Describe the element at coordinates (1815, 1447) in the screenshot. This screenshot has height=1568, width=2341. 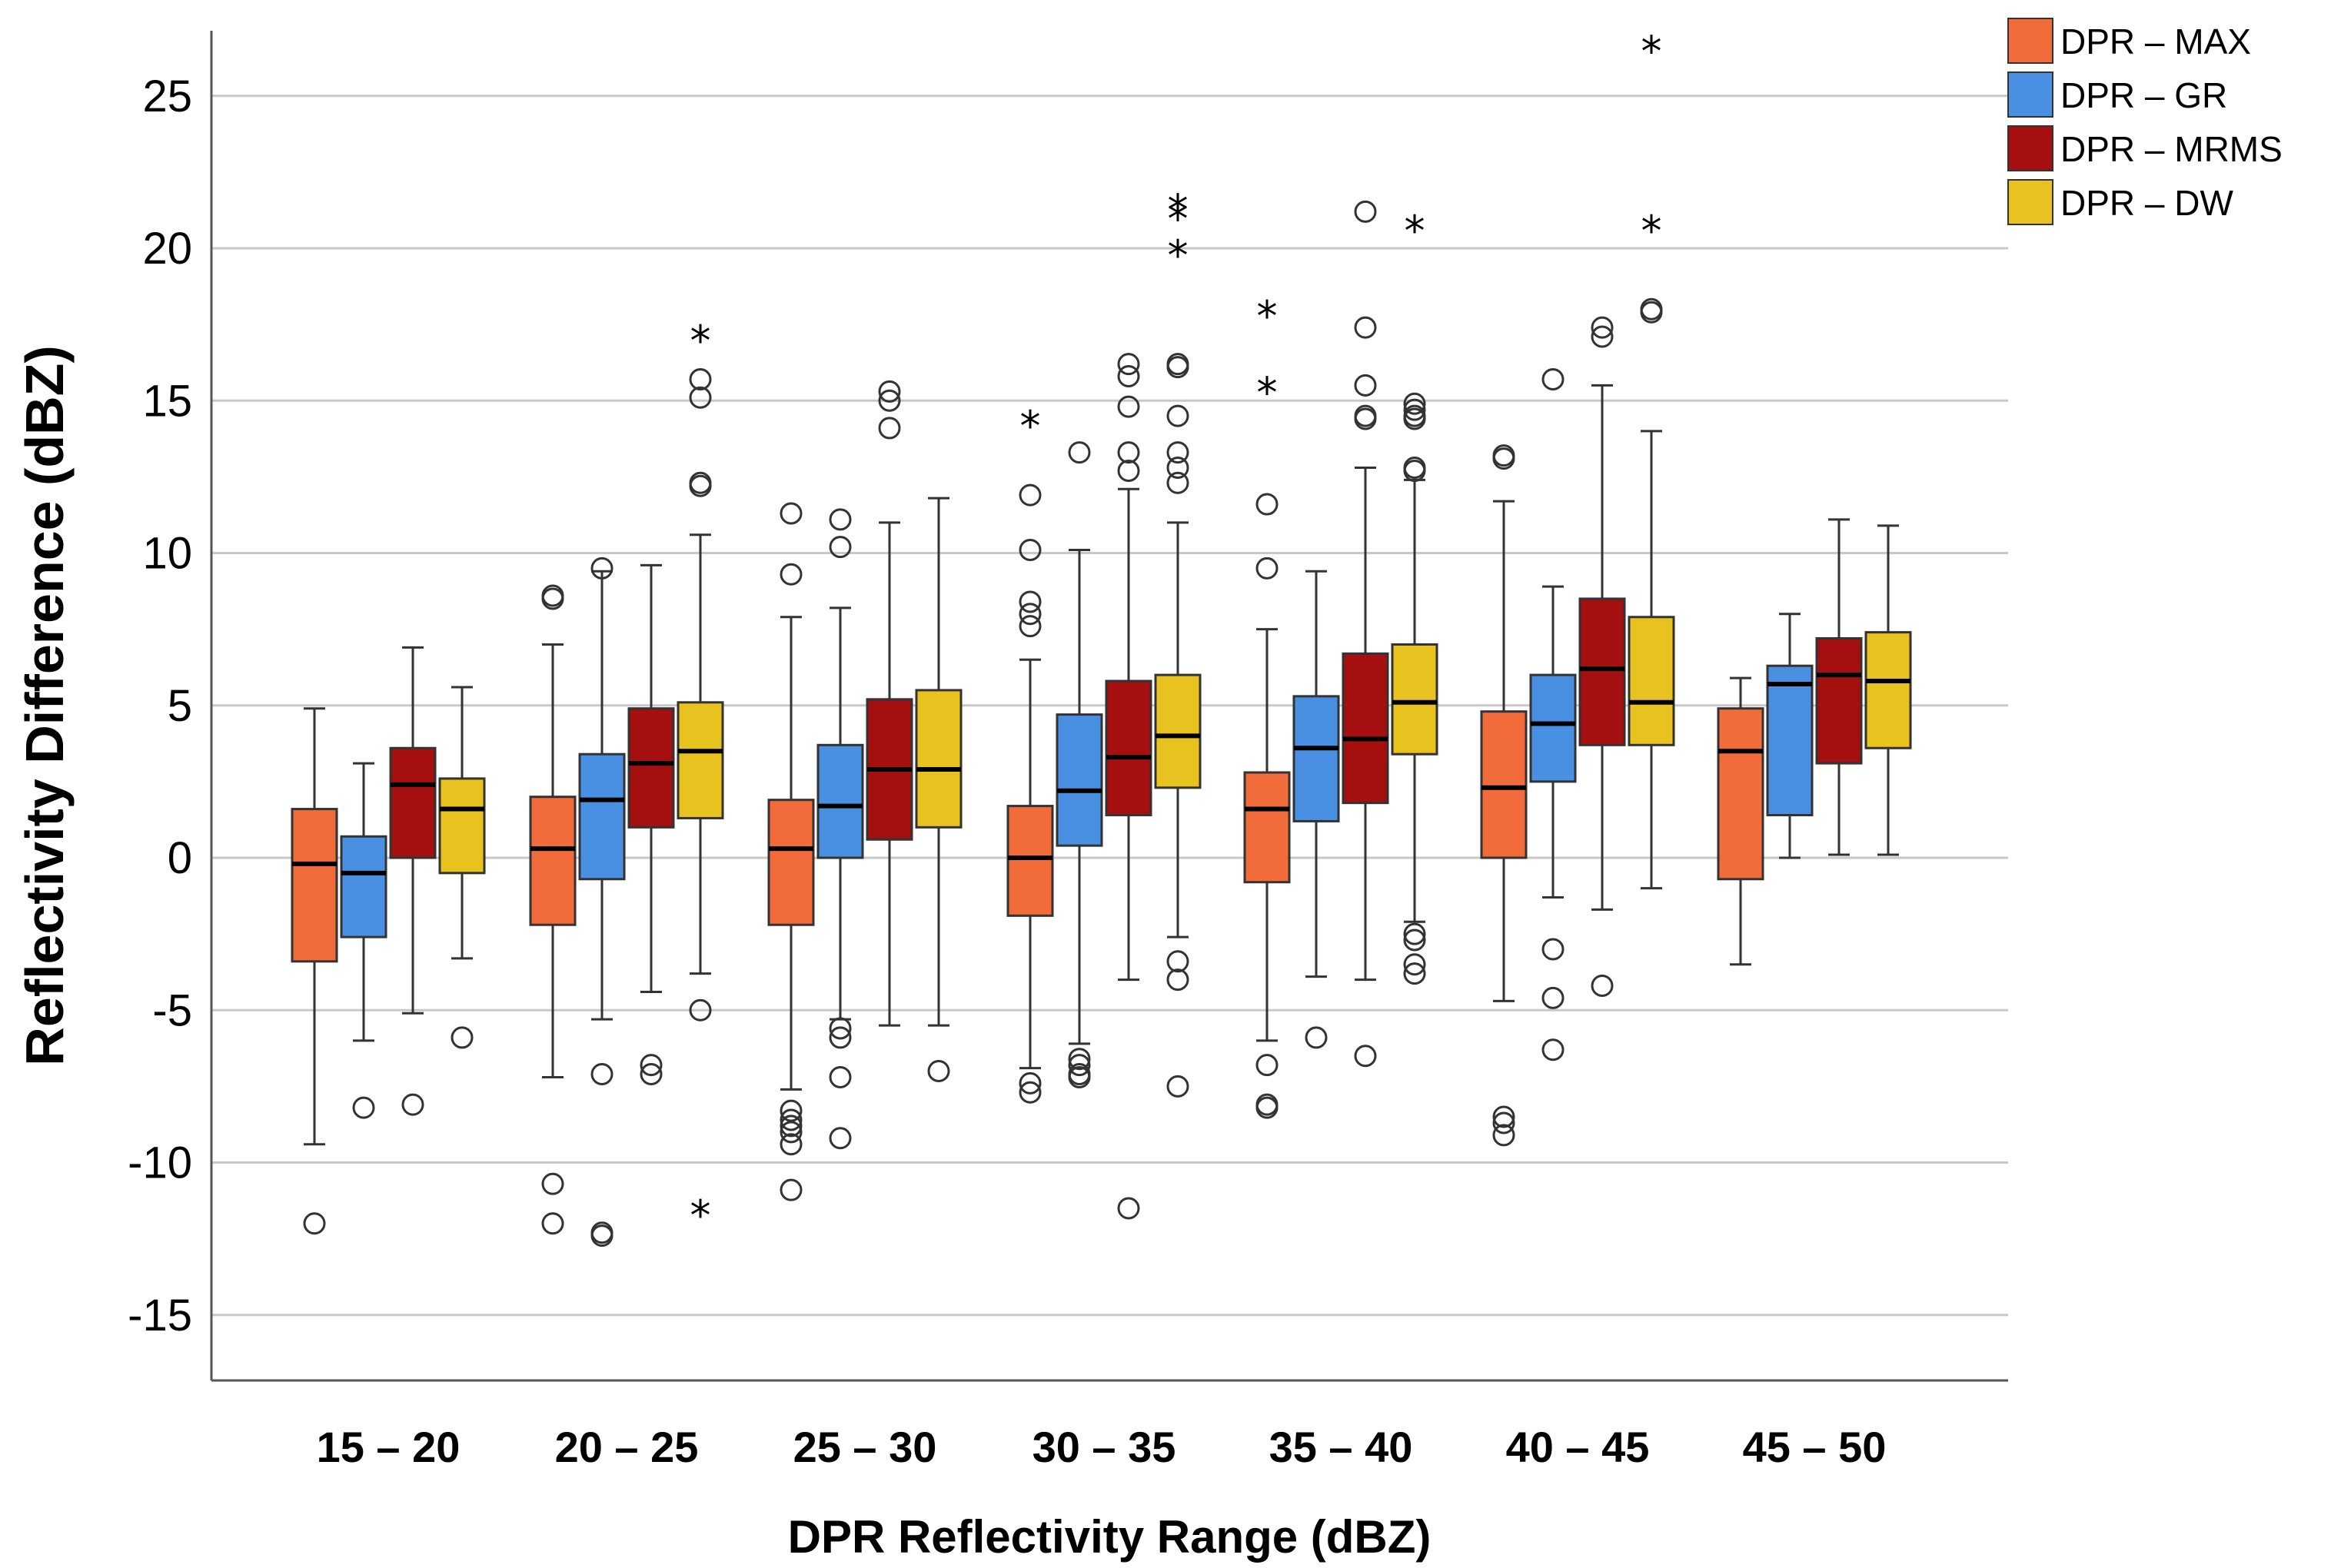
I see `x-tick-label-6: 45 – 50` at that location.